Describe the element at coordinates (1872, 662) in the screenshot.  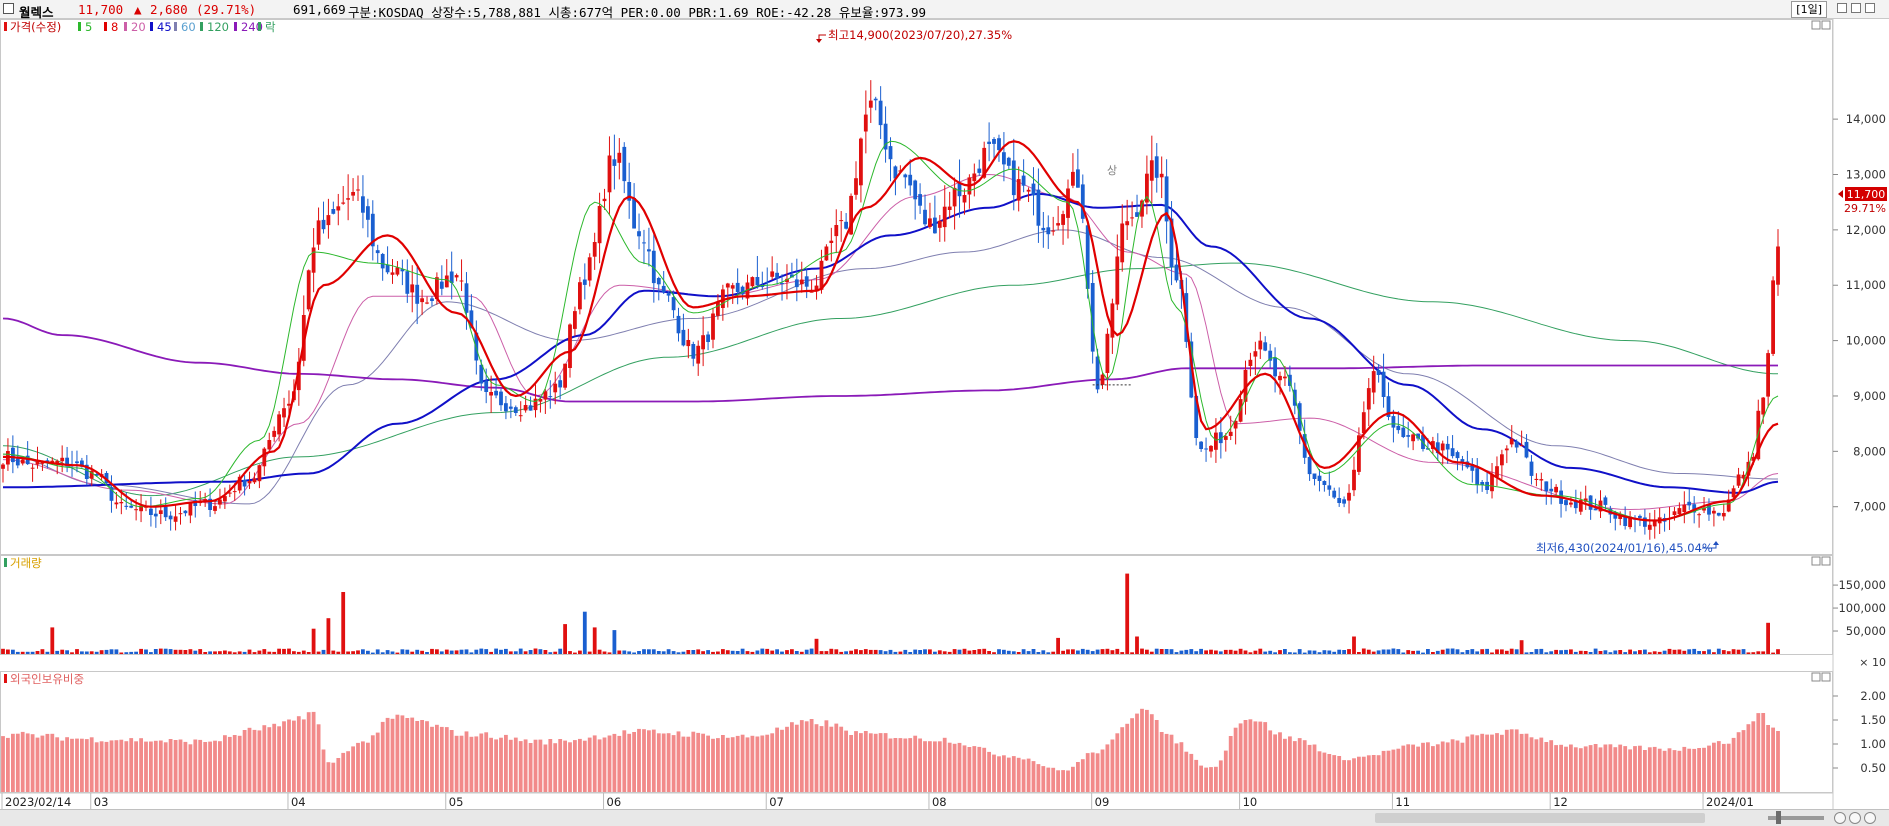
I see `volume-unit-label: × 10` at that location.